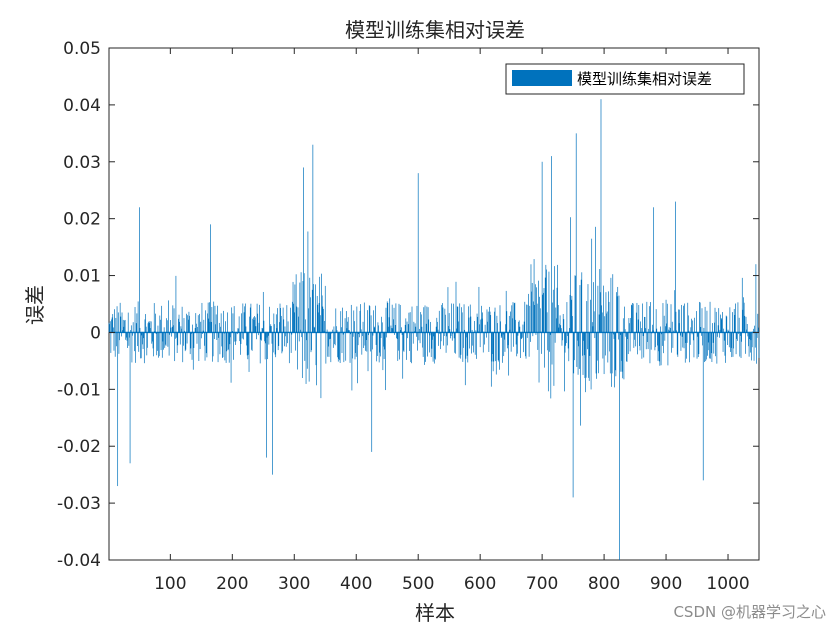 Image resolution: width=840 pixels, height=630 pixels. Describe the element at coordinates (79, 561) in the screenshot. I see `y-tick-label: -0.04` at that location.